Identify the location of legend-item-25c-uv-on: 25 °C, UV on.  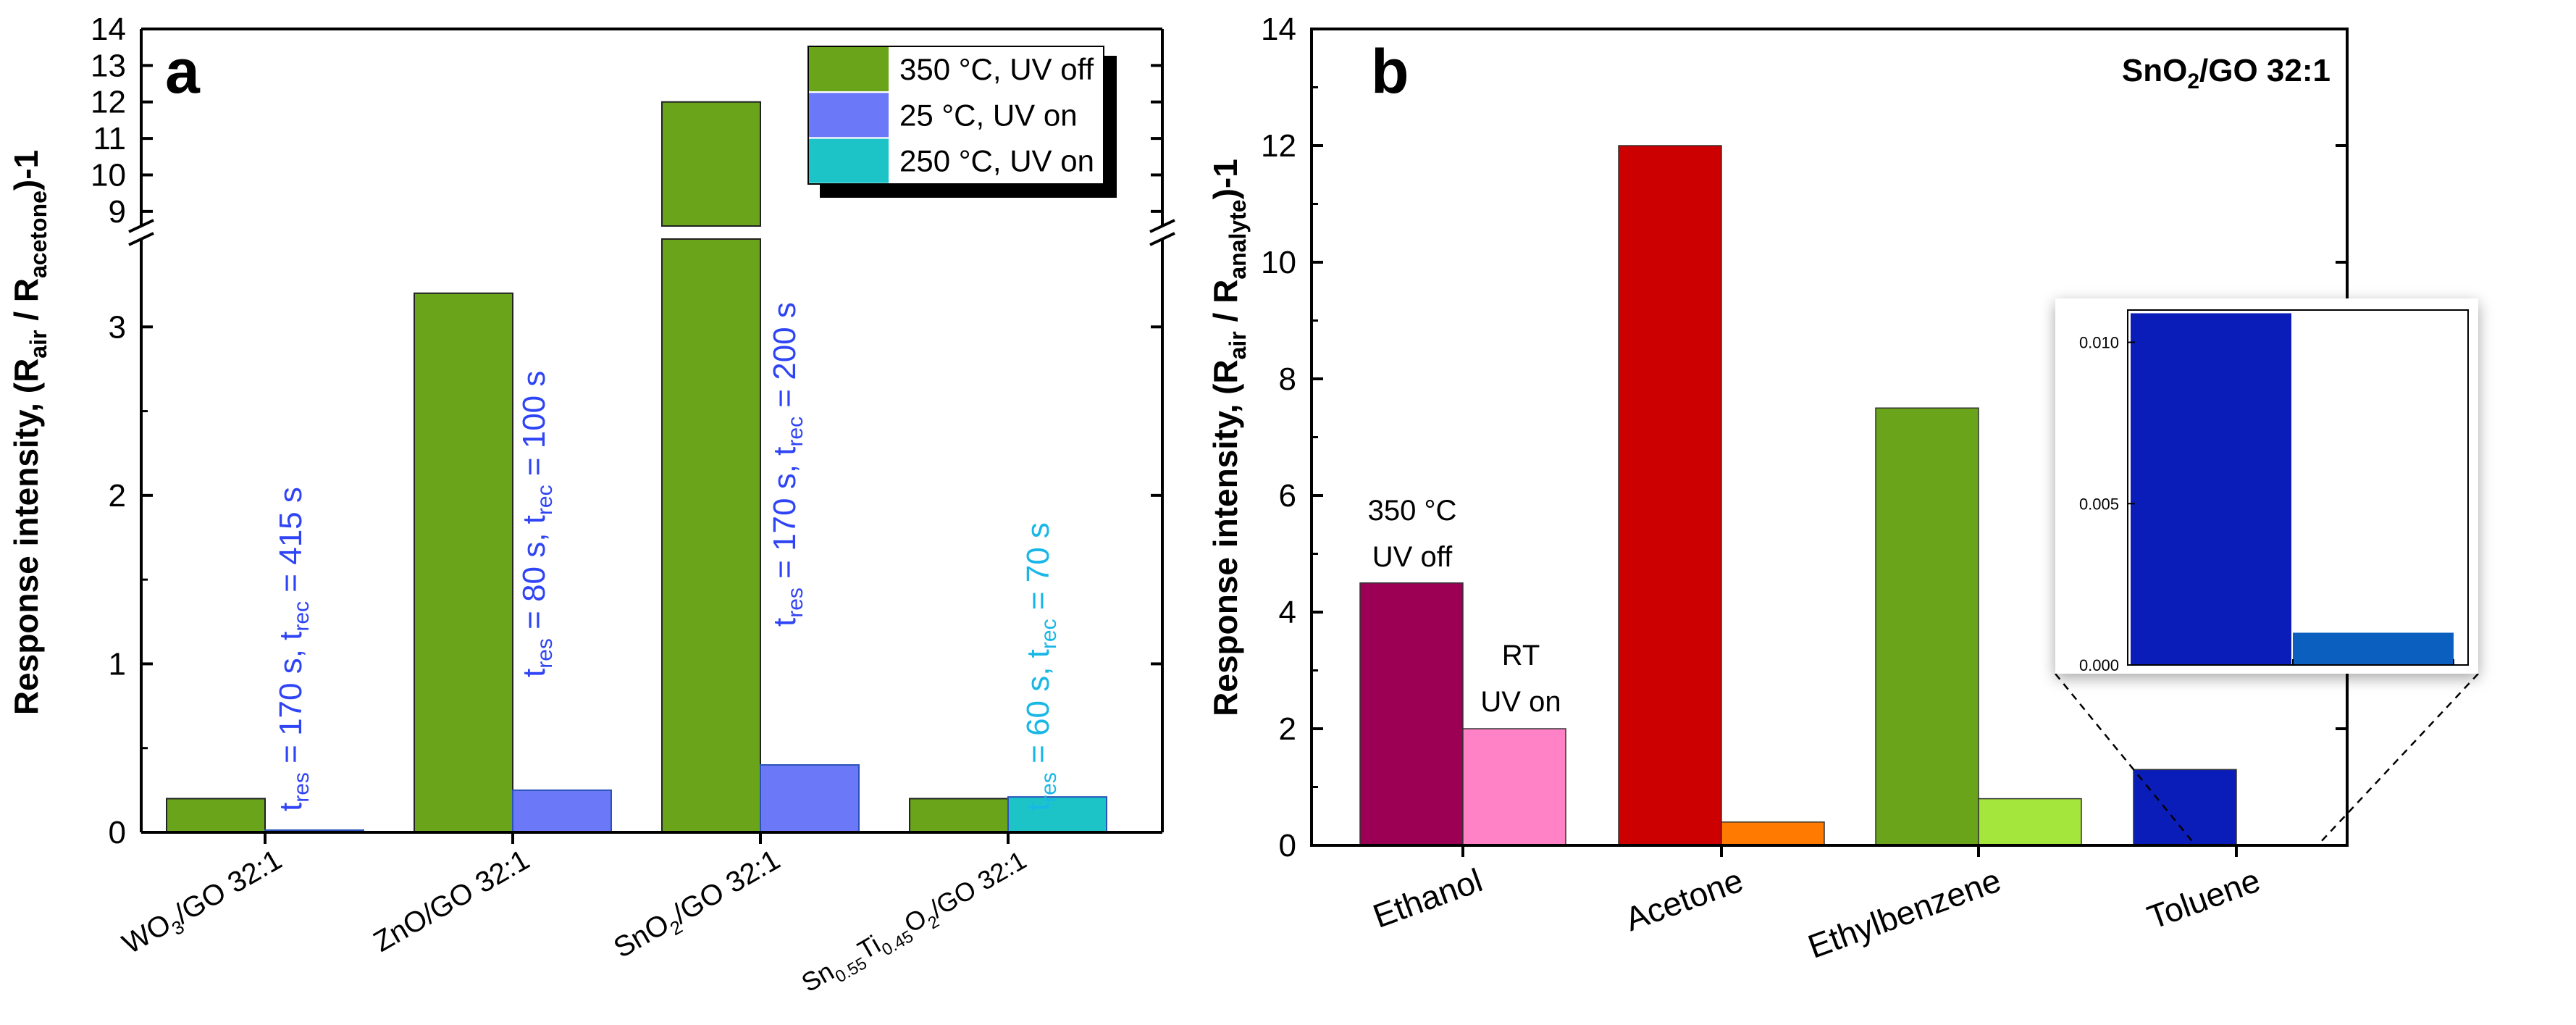
(943, 115).